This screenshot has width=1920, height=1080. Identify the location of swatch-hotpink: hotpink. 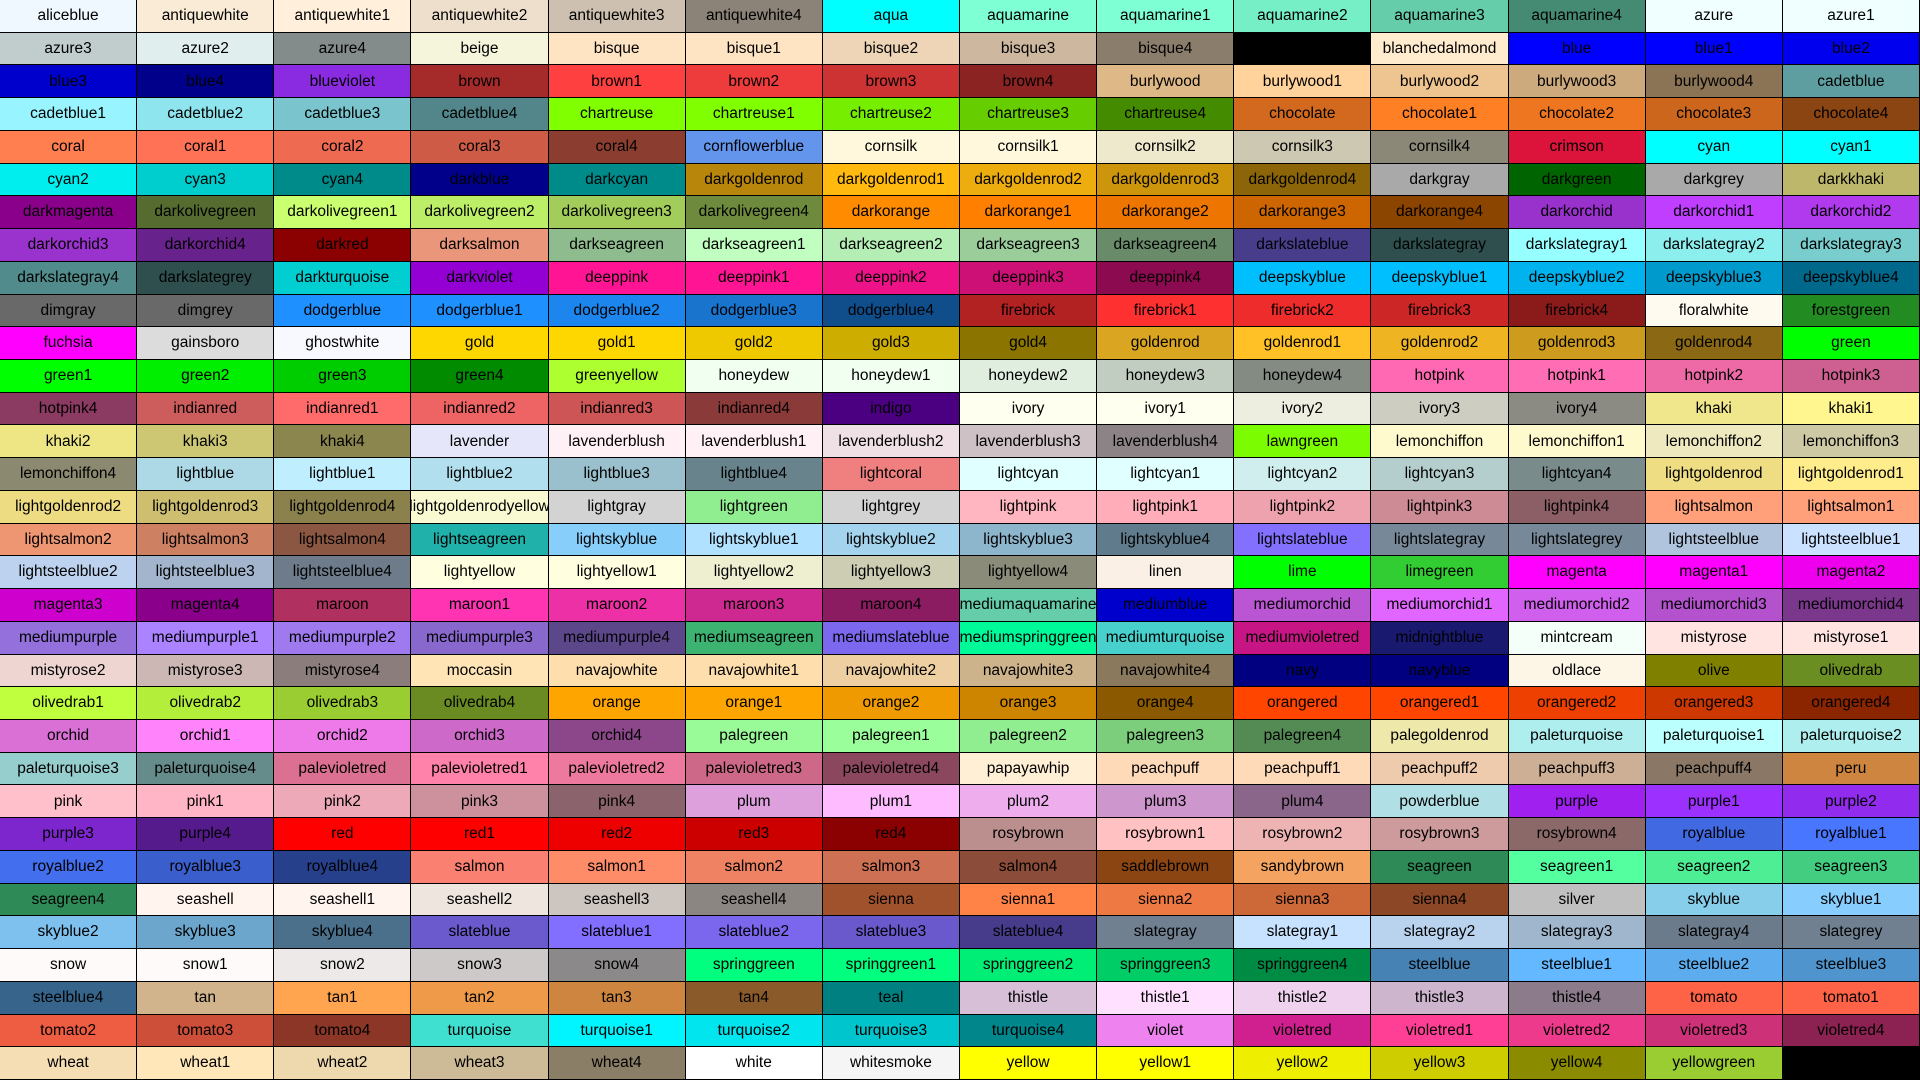
(1440, 376).